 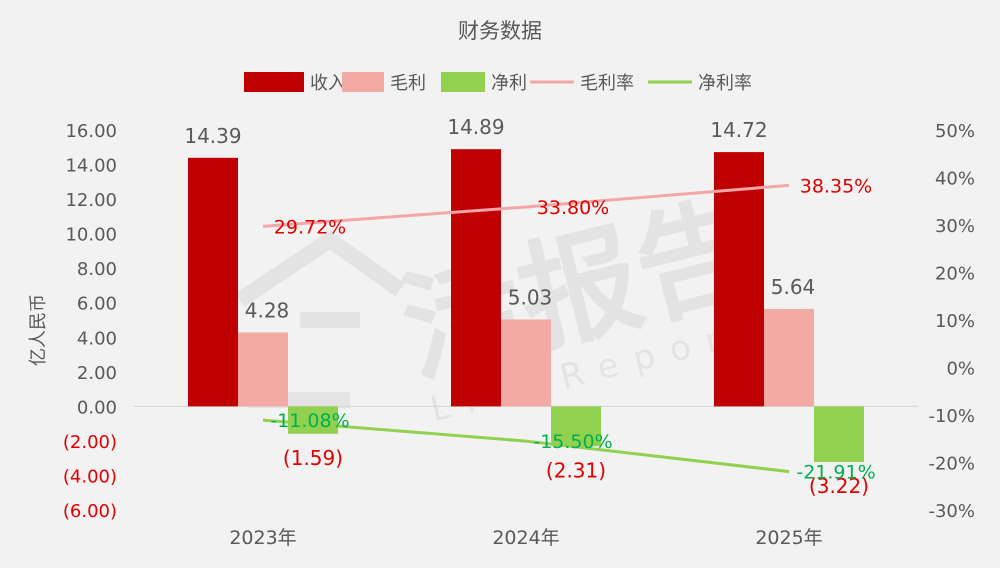 What do you see at coordinates (91, 200) in the screenshot?
I see `left-tick-label: 12.00` at bounding box center [91, 200].